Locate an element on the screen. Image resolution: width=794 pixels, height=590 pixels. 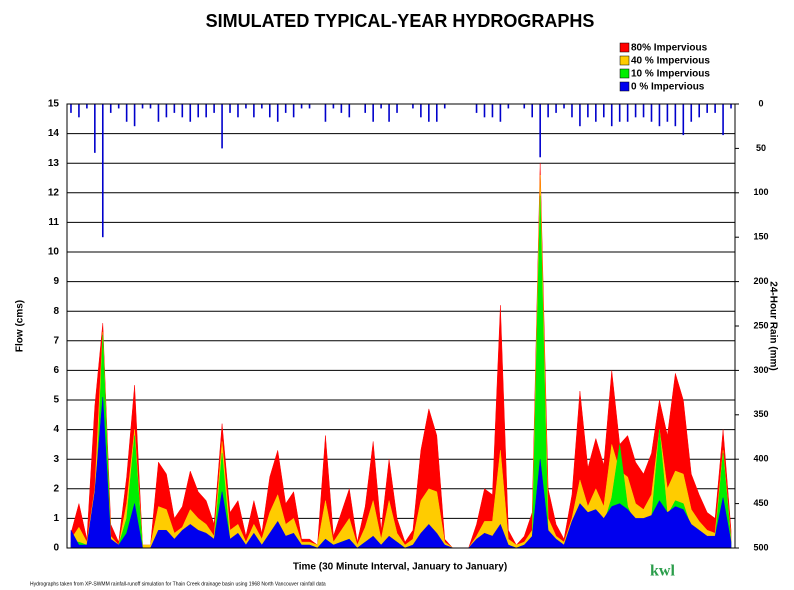
y-tick-label: 3 is located at coordinates (56, 459).